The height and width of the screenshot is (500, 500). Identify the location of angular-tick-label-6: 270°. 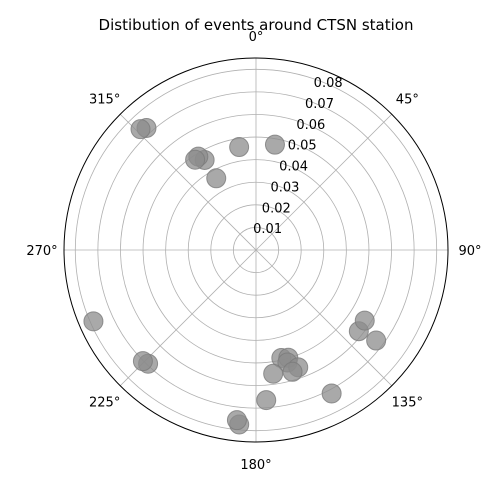
(41, 251).